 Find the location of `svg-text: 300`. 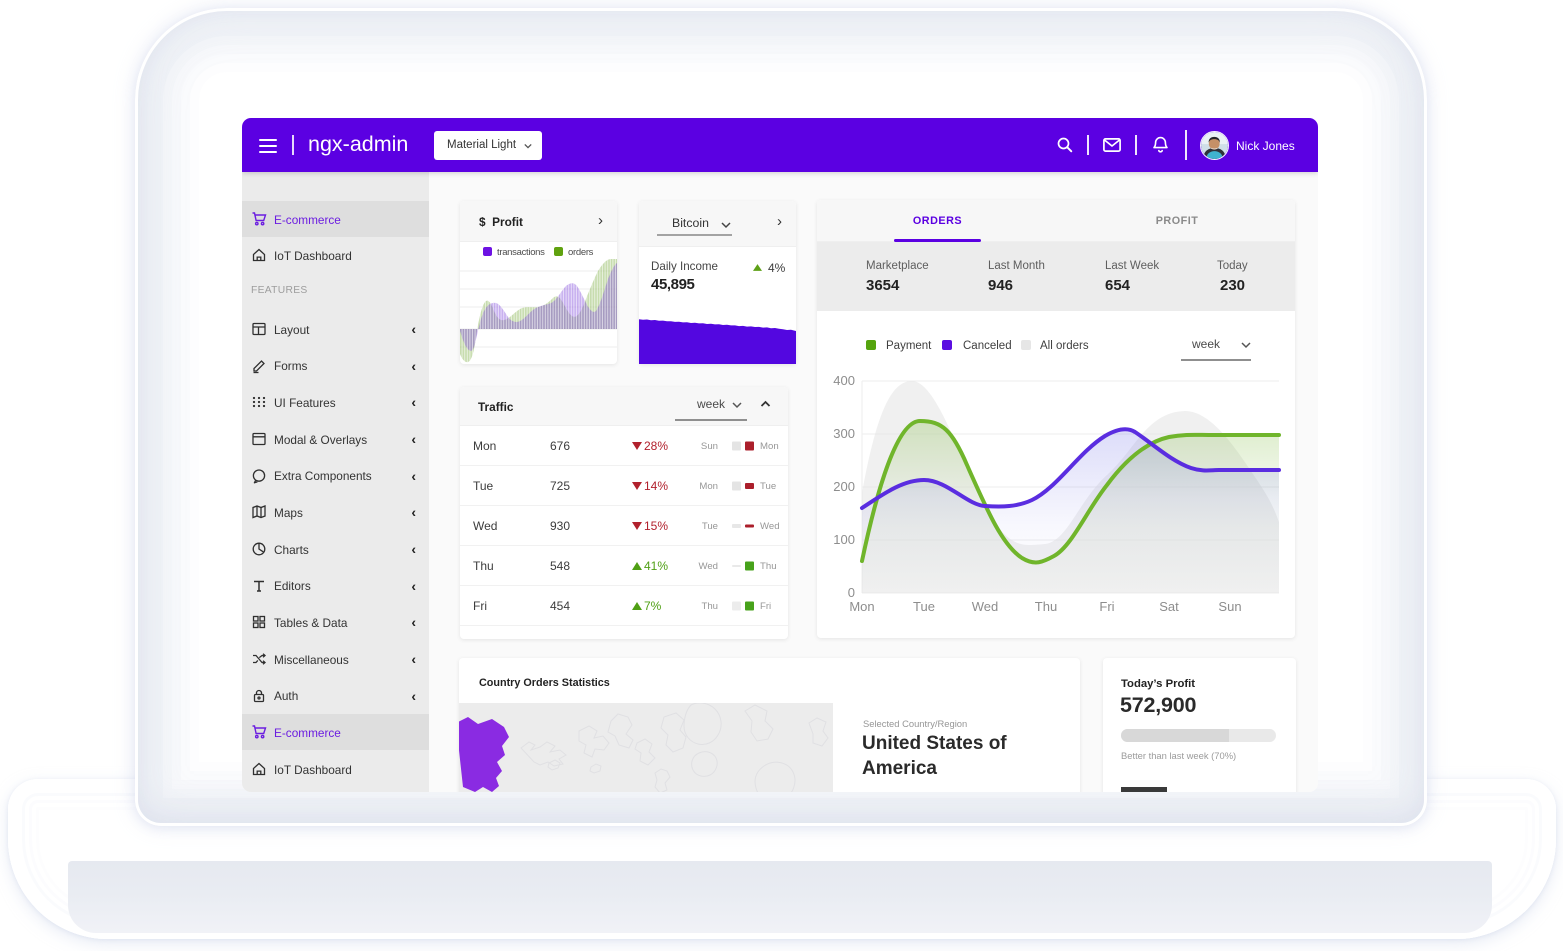

svg-text: 300 is located at coordinates (844, 433).